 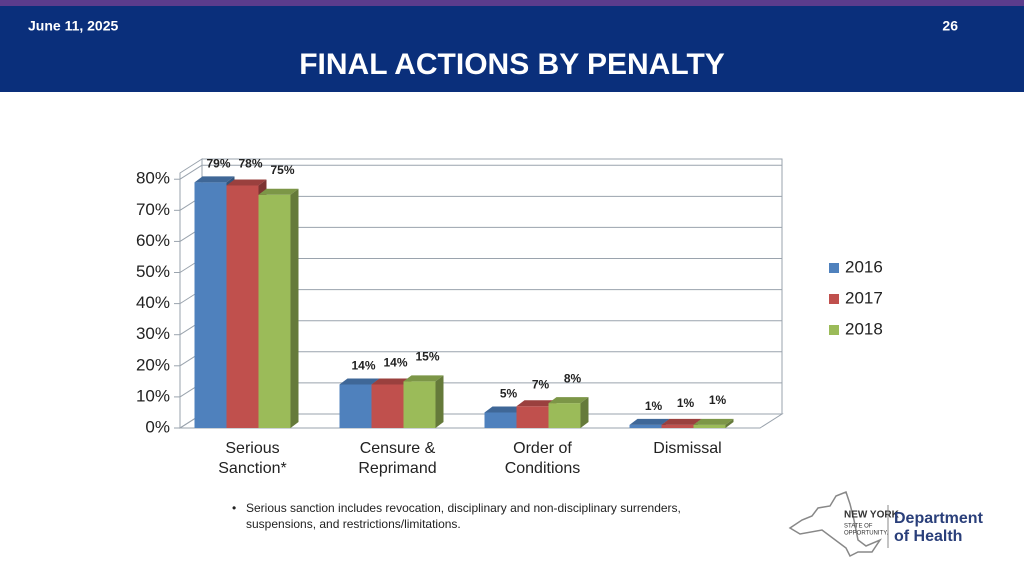 What do you see at coordinates (542, 458) in the screenshot?
I see `x-tick-label: Order of Conditions` at bounding box center [542, 458].